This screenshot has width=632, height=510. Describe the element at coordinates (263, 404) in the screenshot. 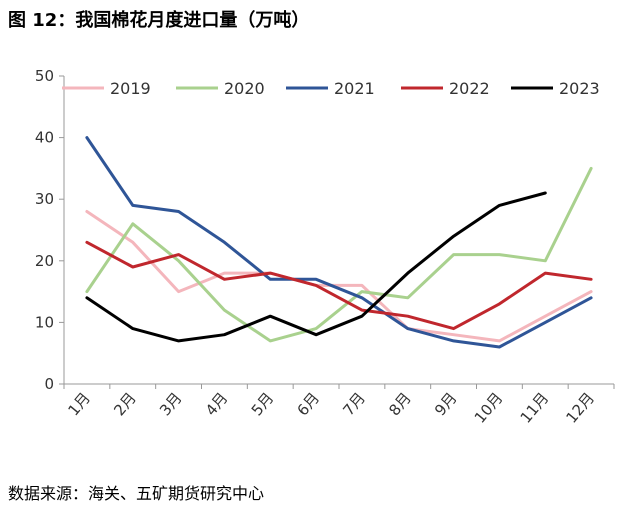

I see `x-tick-label: 5月` at that location.